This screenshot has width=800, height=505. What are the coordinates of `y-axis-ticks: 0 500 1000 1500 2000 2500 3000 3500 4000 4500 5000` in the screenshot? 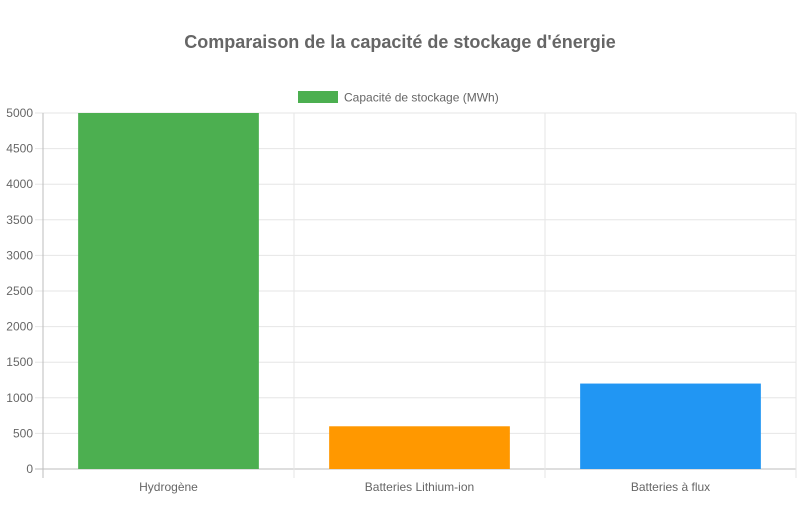 It's located at (19, 291).